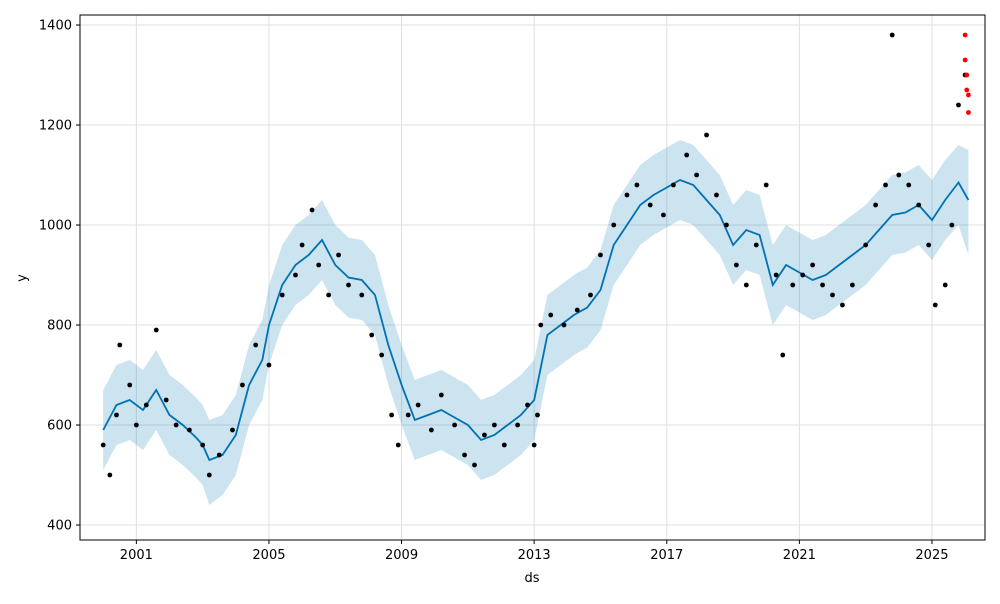 This screenshot has height=604, width=1000. What do you see at coordinates (268, 555) in the screenshot?
I see `x-tick-label: 2005` at bounding box center [268, 555].